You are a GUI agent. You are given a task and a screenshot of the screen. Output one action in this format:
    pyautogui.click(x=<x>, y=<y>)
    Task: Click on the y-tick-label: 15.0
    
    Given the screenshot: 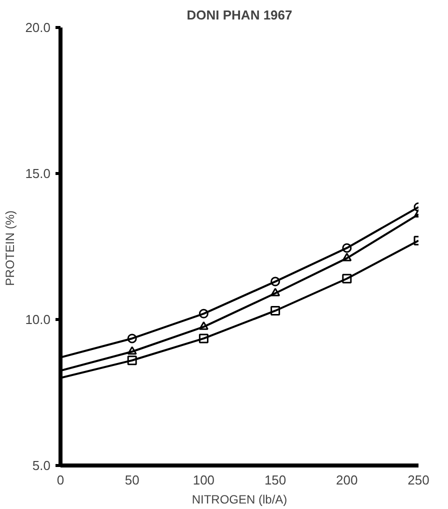 What is the action you would take?
    pyautogui.click(x=38, y=173)
    